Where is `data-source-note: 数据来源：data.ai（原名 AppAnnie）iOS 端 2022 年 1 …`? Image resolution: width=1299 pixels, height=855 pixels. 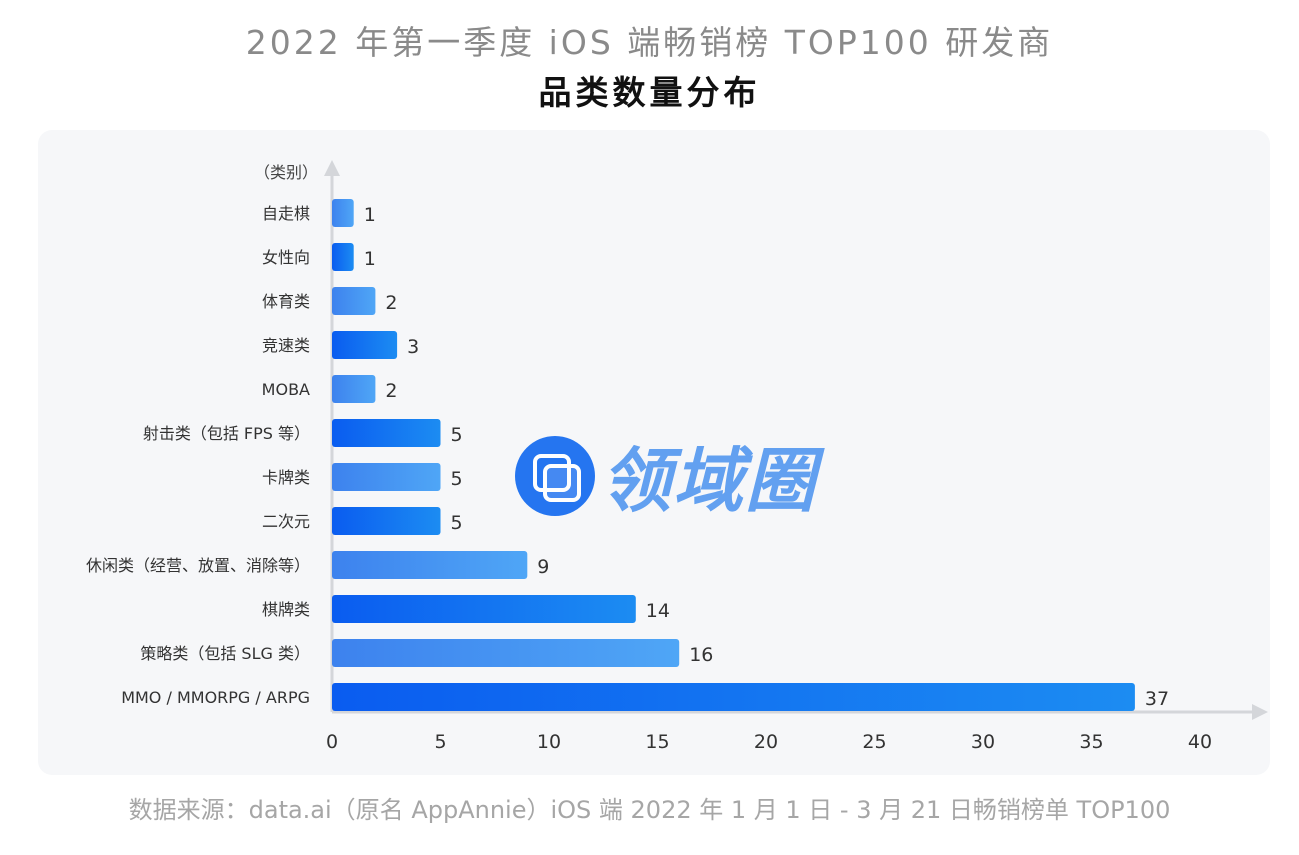
data-source-note: 数据来源：data.ai（原名 AppAnnie）iOS 端 2022 年 1 … is located at coordinates (649, 810).